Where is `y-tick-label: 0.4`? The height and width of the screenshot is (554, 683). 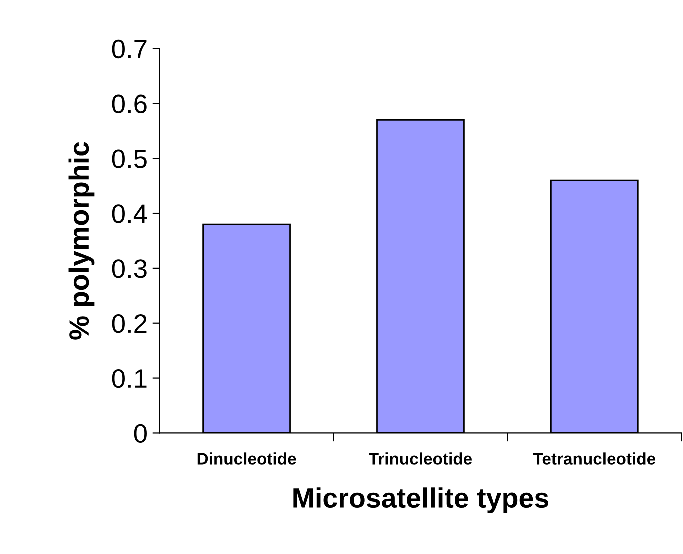 y-tick-label: 0.4 is located at coordinates (130, 214).